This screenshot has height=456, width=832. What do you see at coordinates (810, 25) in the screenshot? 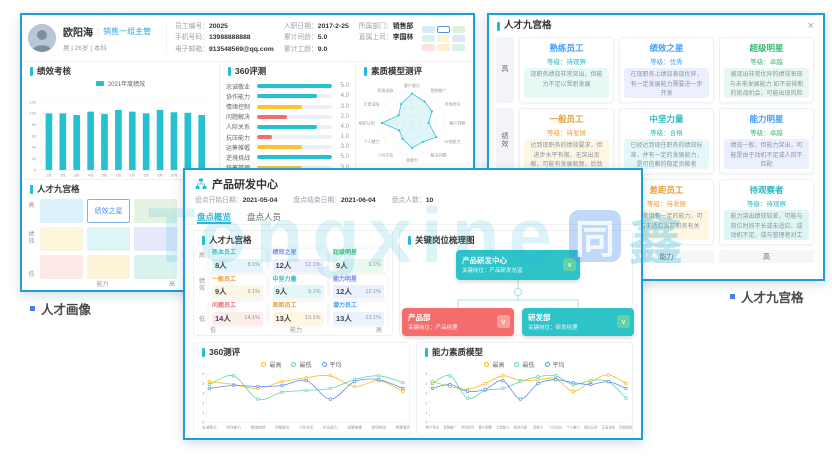
I see `close-icon: ×` at bounding box center [810, 25].